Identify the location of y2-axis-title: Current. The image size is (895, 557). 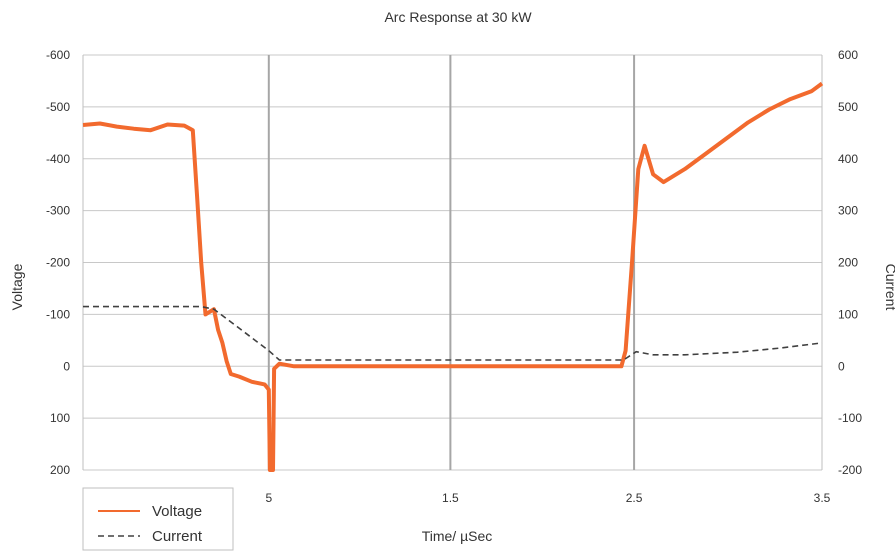
(889, 287).